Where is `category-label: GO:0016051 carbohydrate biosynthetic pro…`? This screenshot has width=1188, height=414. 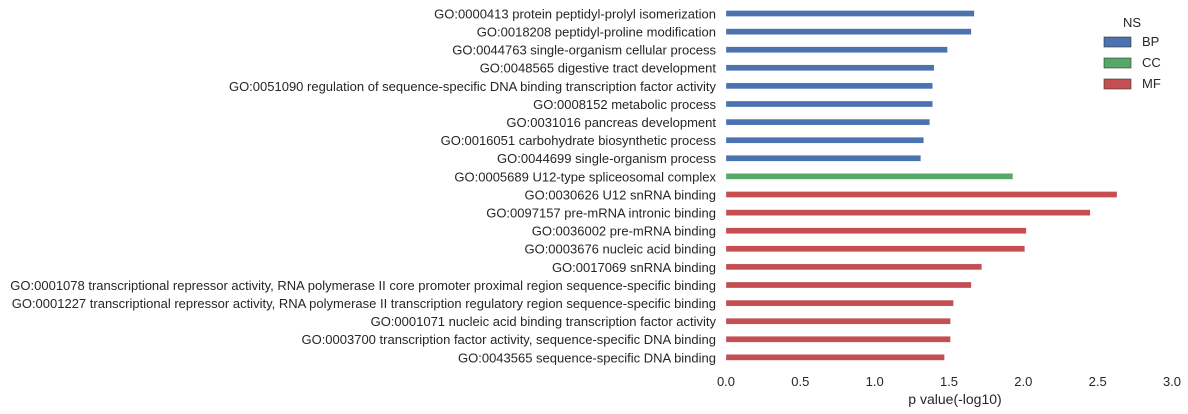 category-label: GO:0016051 carbohydrate biosynthetic pro… is located at coordinates (579, 140).